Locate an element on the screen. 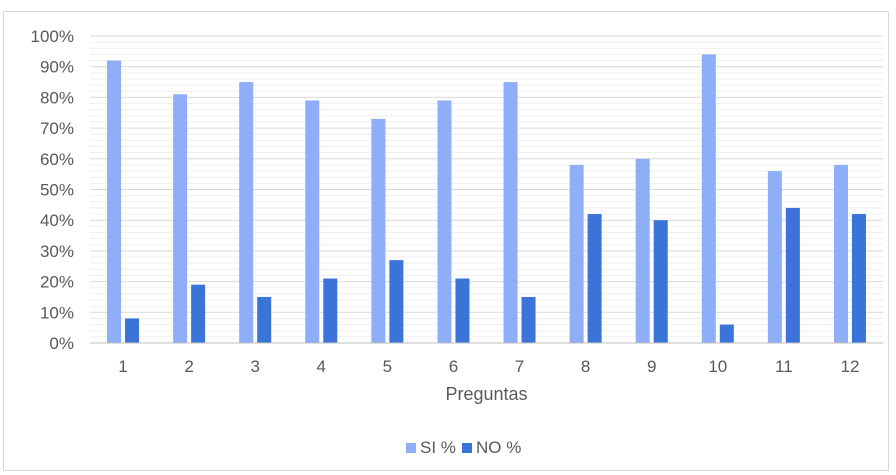  x-axis-label: Preguntas is located at coordinates (486, 394).